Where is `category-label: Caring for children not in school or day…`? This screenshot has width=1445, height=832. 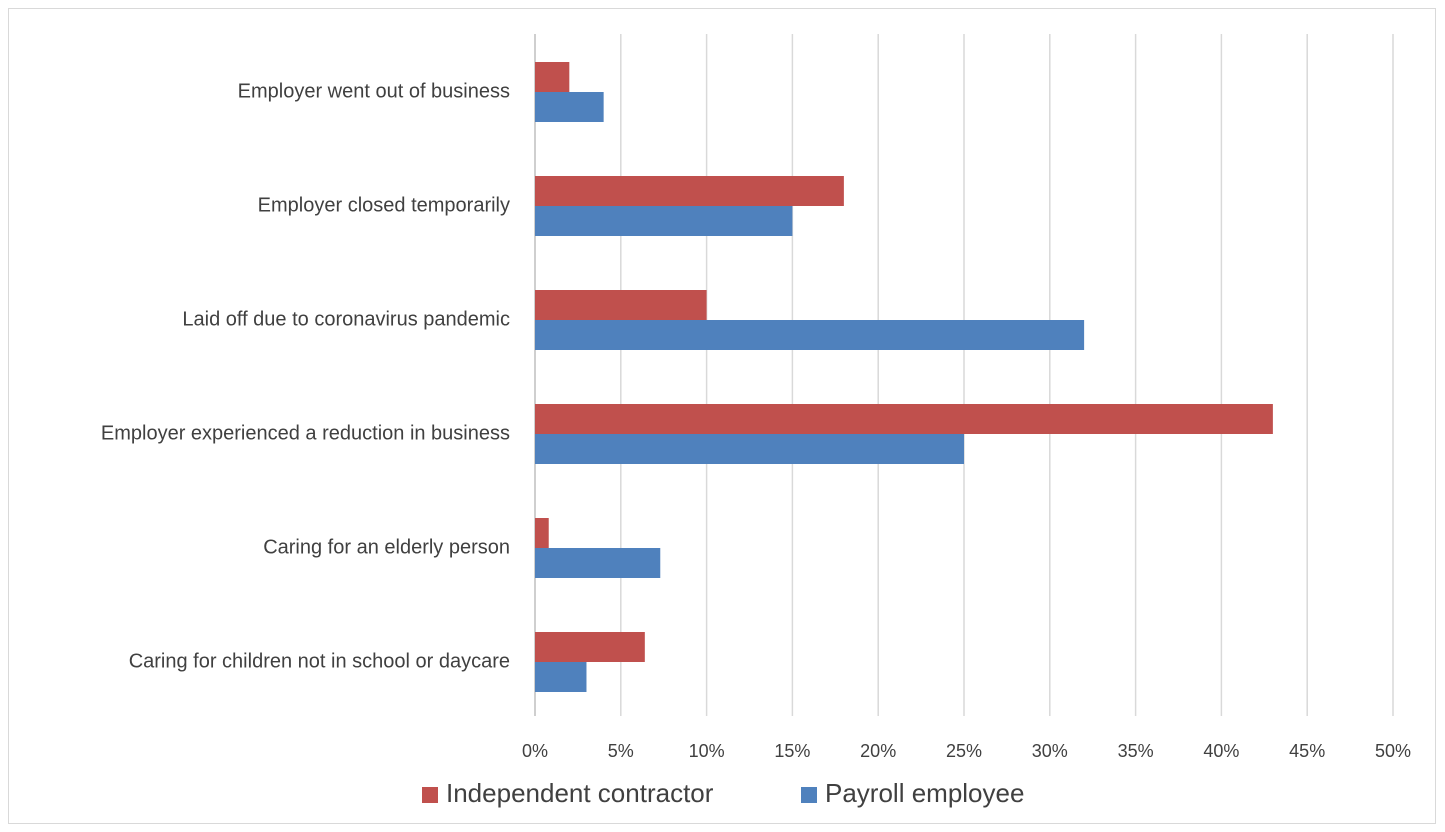 category-label: Caring for children not in school or day… is located at coordinates (319, 661).